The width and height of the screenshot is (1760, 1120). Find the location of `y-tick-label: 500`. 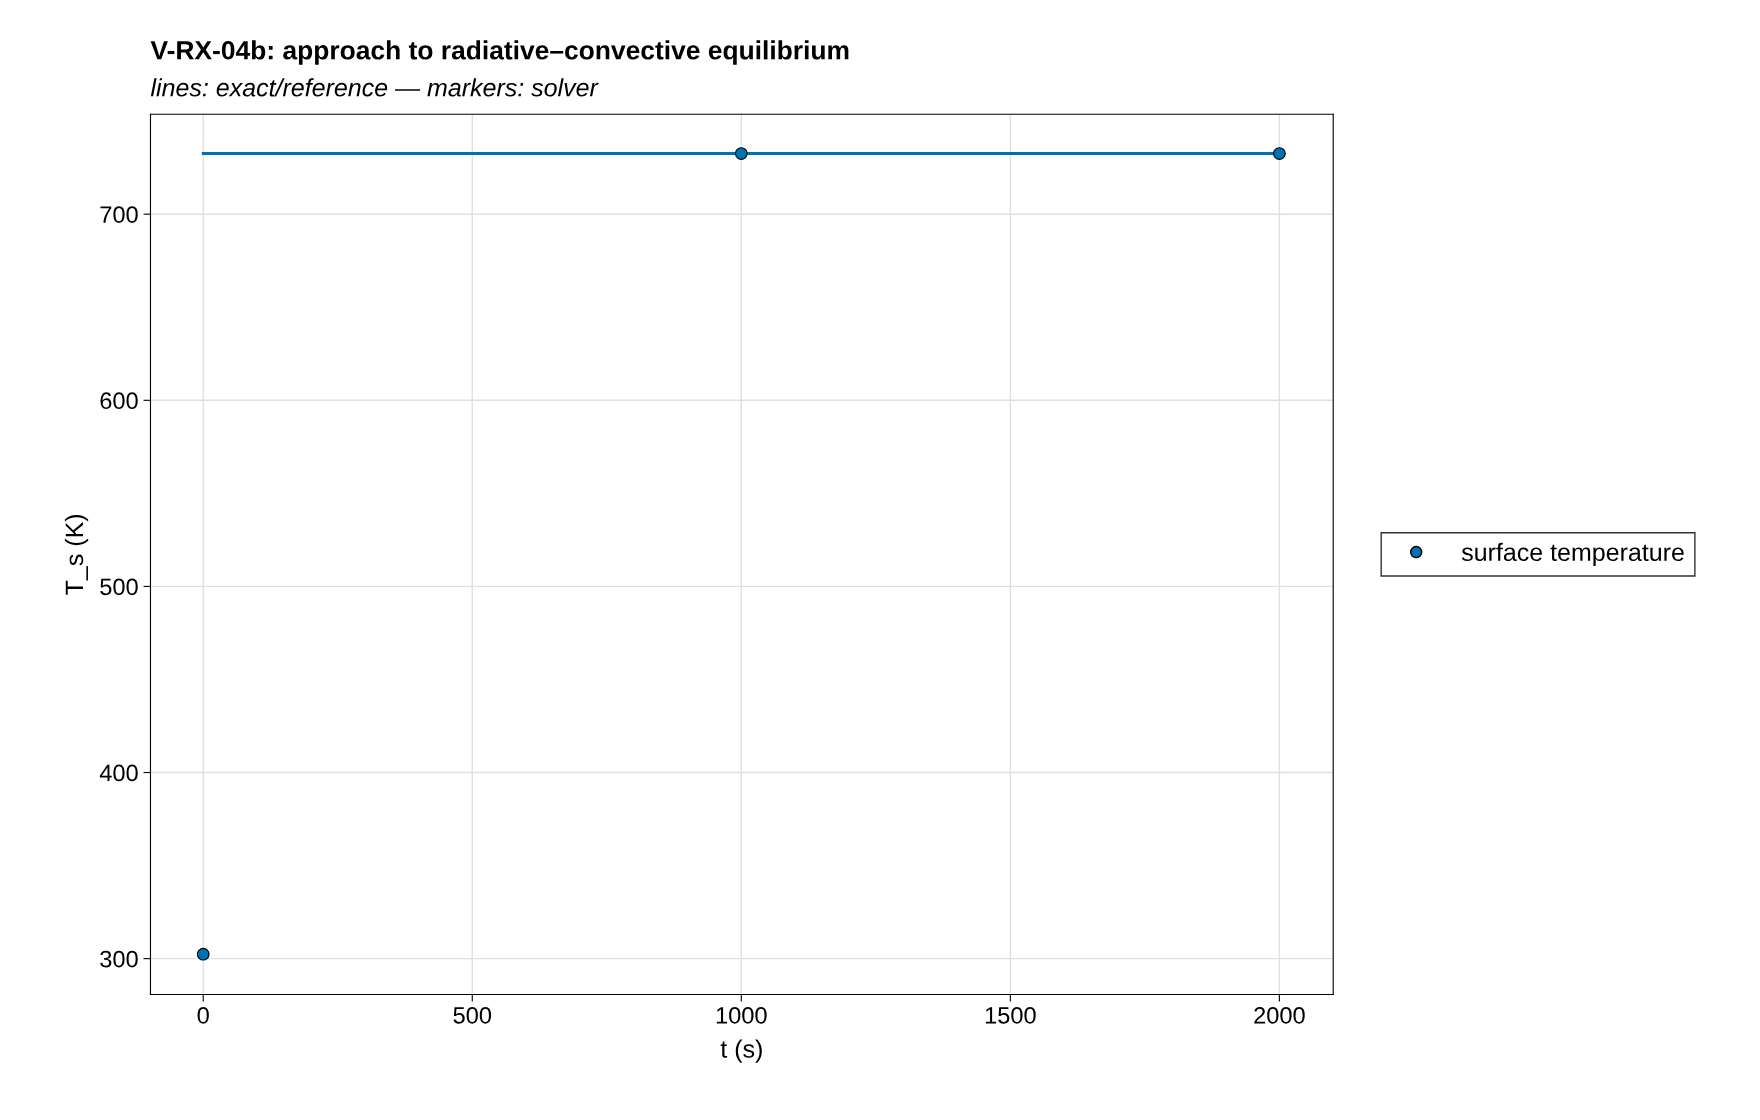

y-tick-label: 500 is located at coordinates (119, 587).